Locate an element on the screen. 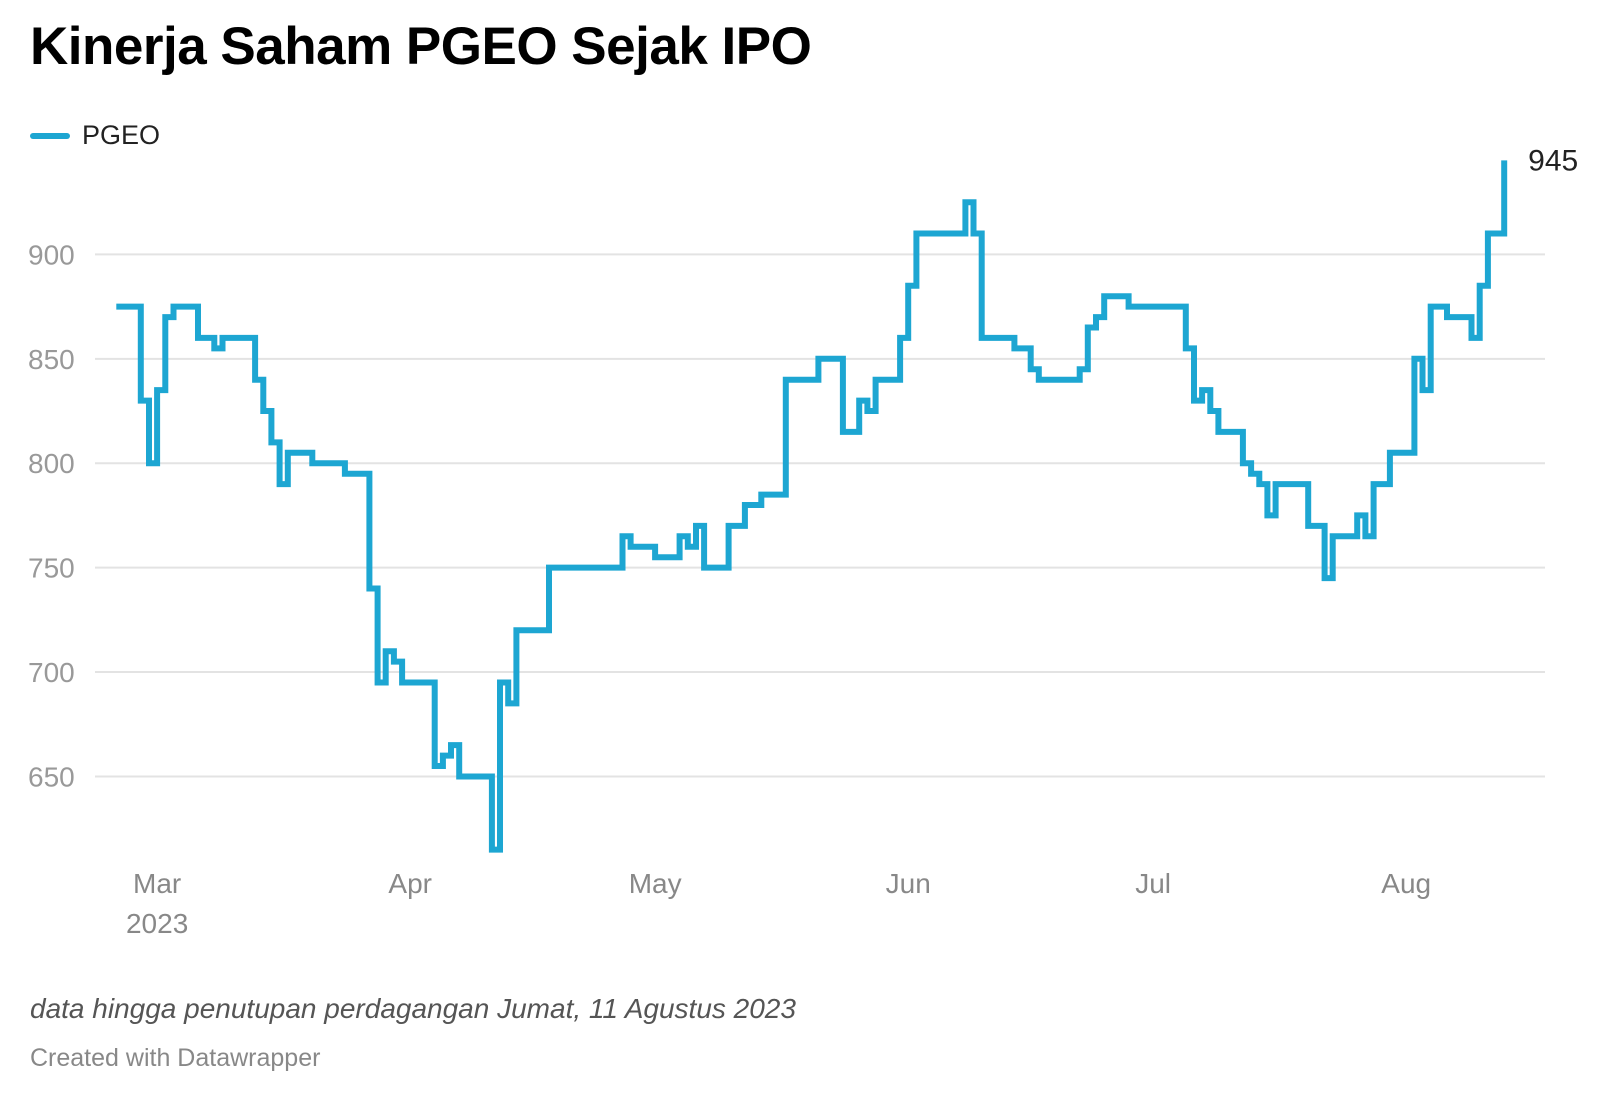  y-tick-label-750: 750 is located at coordinates (51, 568).